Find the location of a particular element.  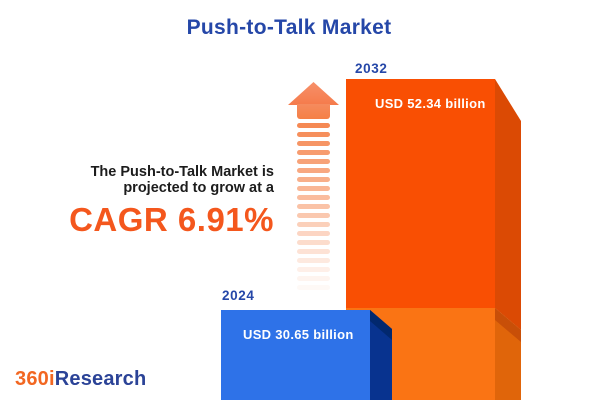

bar-year-label-2024: 2024 is located at coordinates (238, 295).